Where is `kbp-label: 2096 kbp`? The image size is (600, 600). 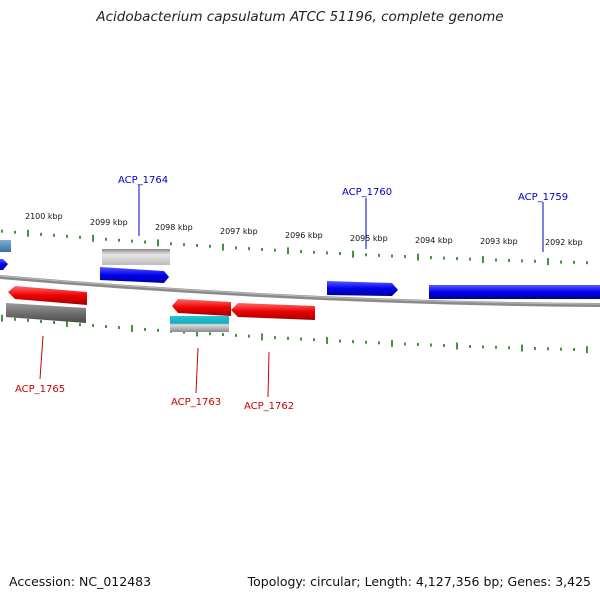
kbp-label: 2096 kbp is located at coordinates (304, 235).